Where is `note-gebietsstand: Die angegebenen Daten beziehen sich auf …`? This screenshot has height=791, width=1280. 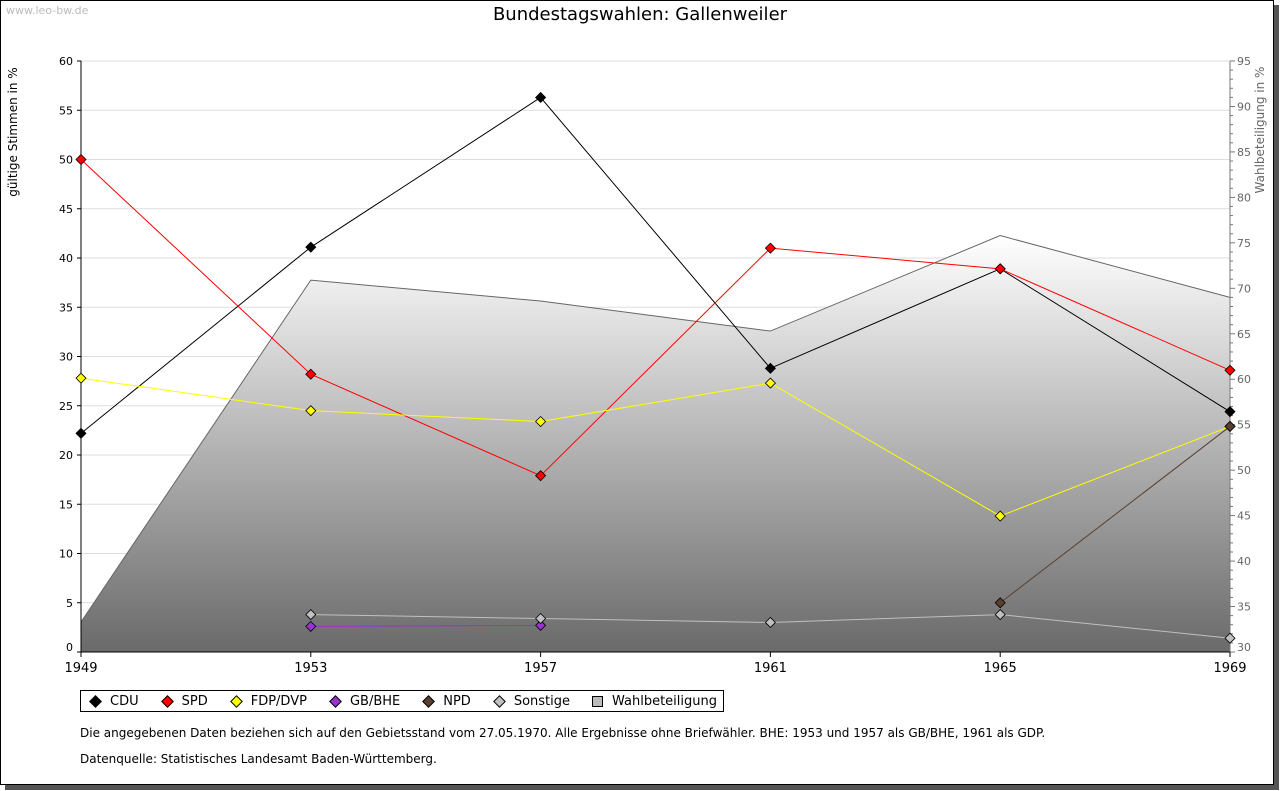
note-gebietsstand: Die angegebenen Daten beziehen sich auf … is located at coordinates (563, 733).